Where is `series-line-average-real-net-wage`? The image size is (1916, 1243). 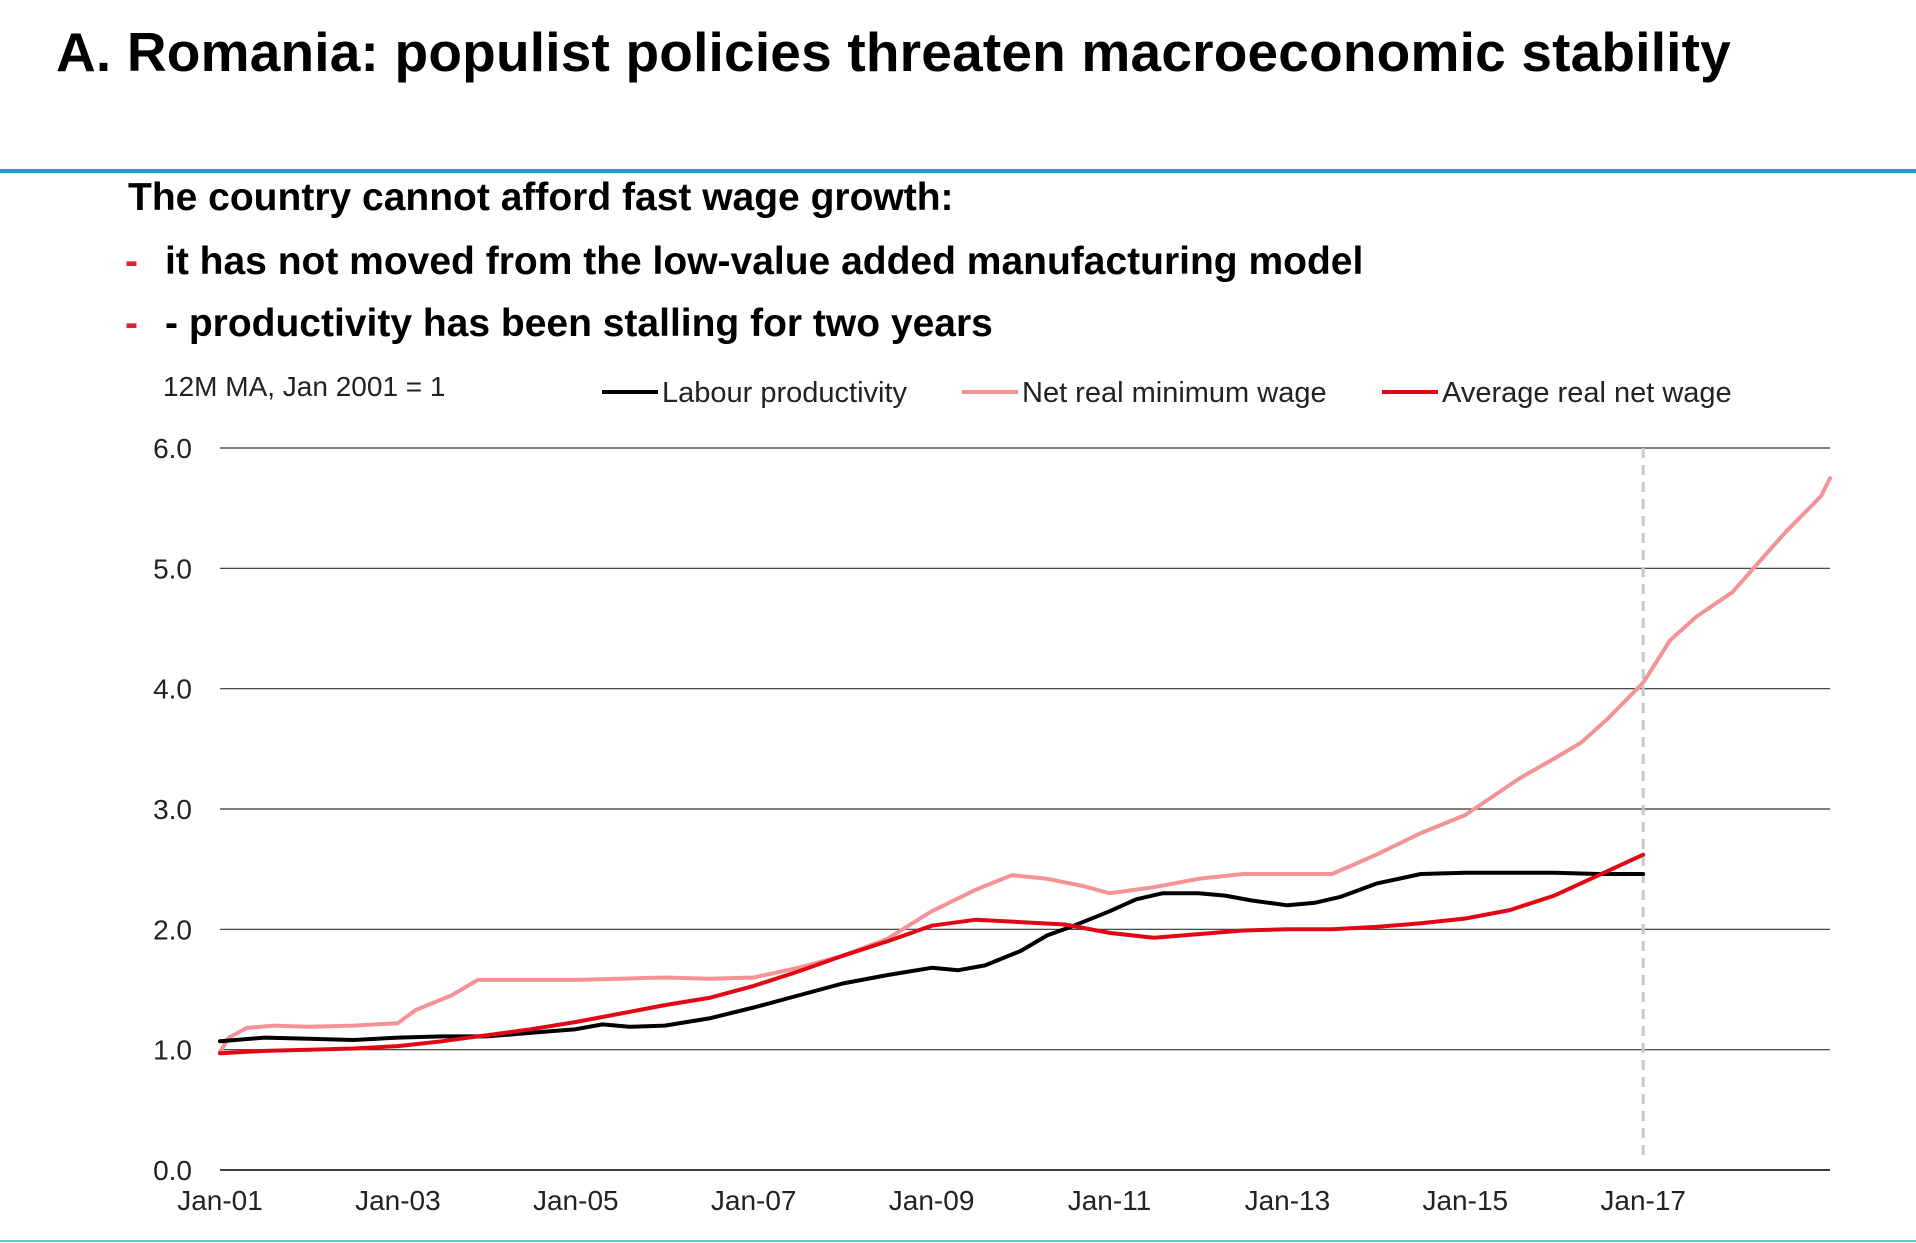
series-line-average-real-net-wage is located at coordinates (932, 954).